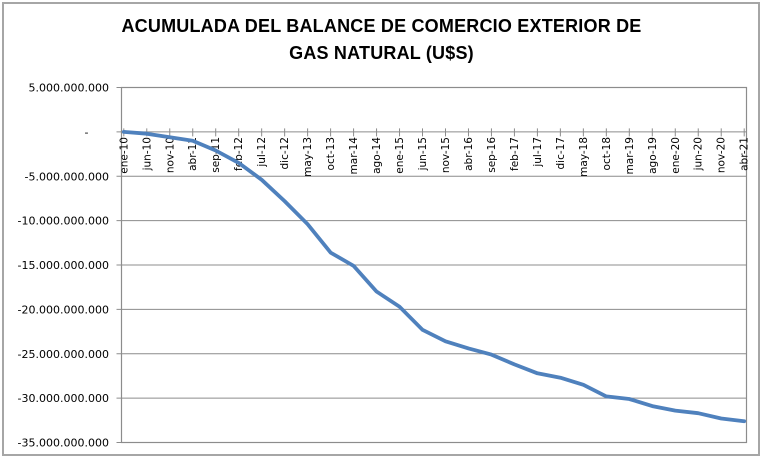 This screenshot has width=763, height=460. What do you see at coordinates (69, 88) in the screenshot?
I see `y-axis-label: 5.000.000.000` at bounding box center [69, 88].